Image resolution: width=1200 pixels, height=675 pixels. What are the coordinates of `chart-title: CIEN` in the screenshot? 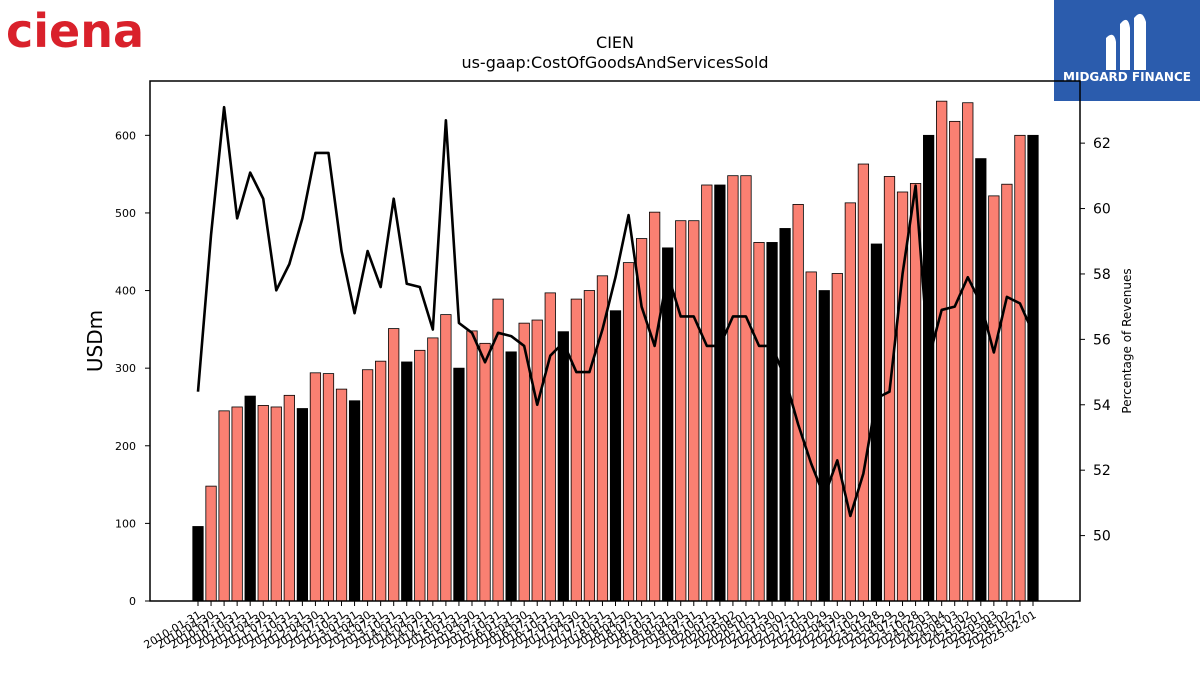 It's located at (615, 42).